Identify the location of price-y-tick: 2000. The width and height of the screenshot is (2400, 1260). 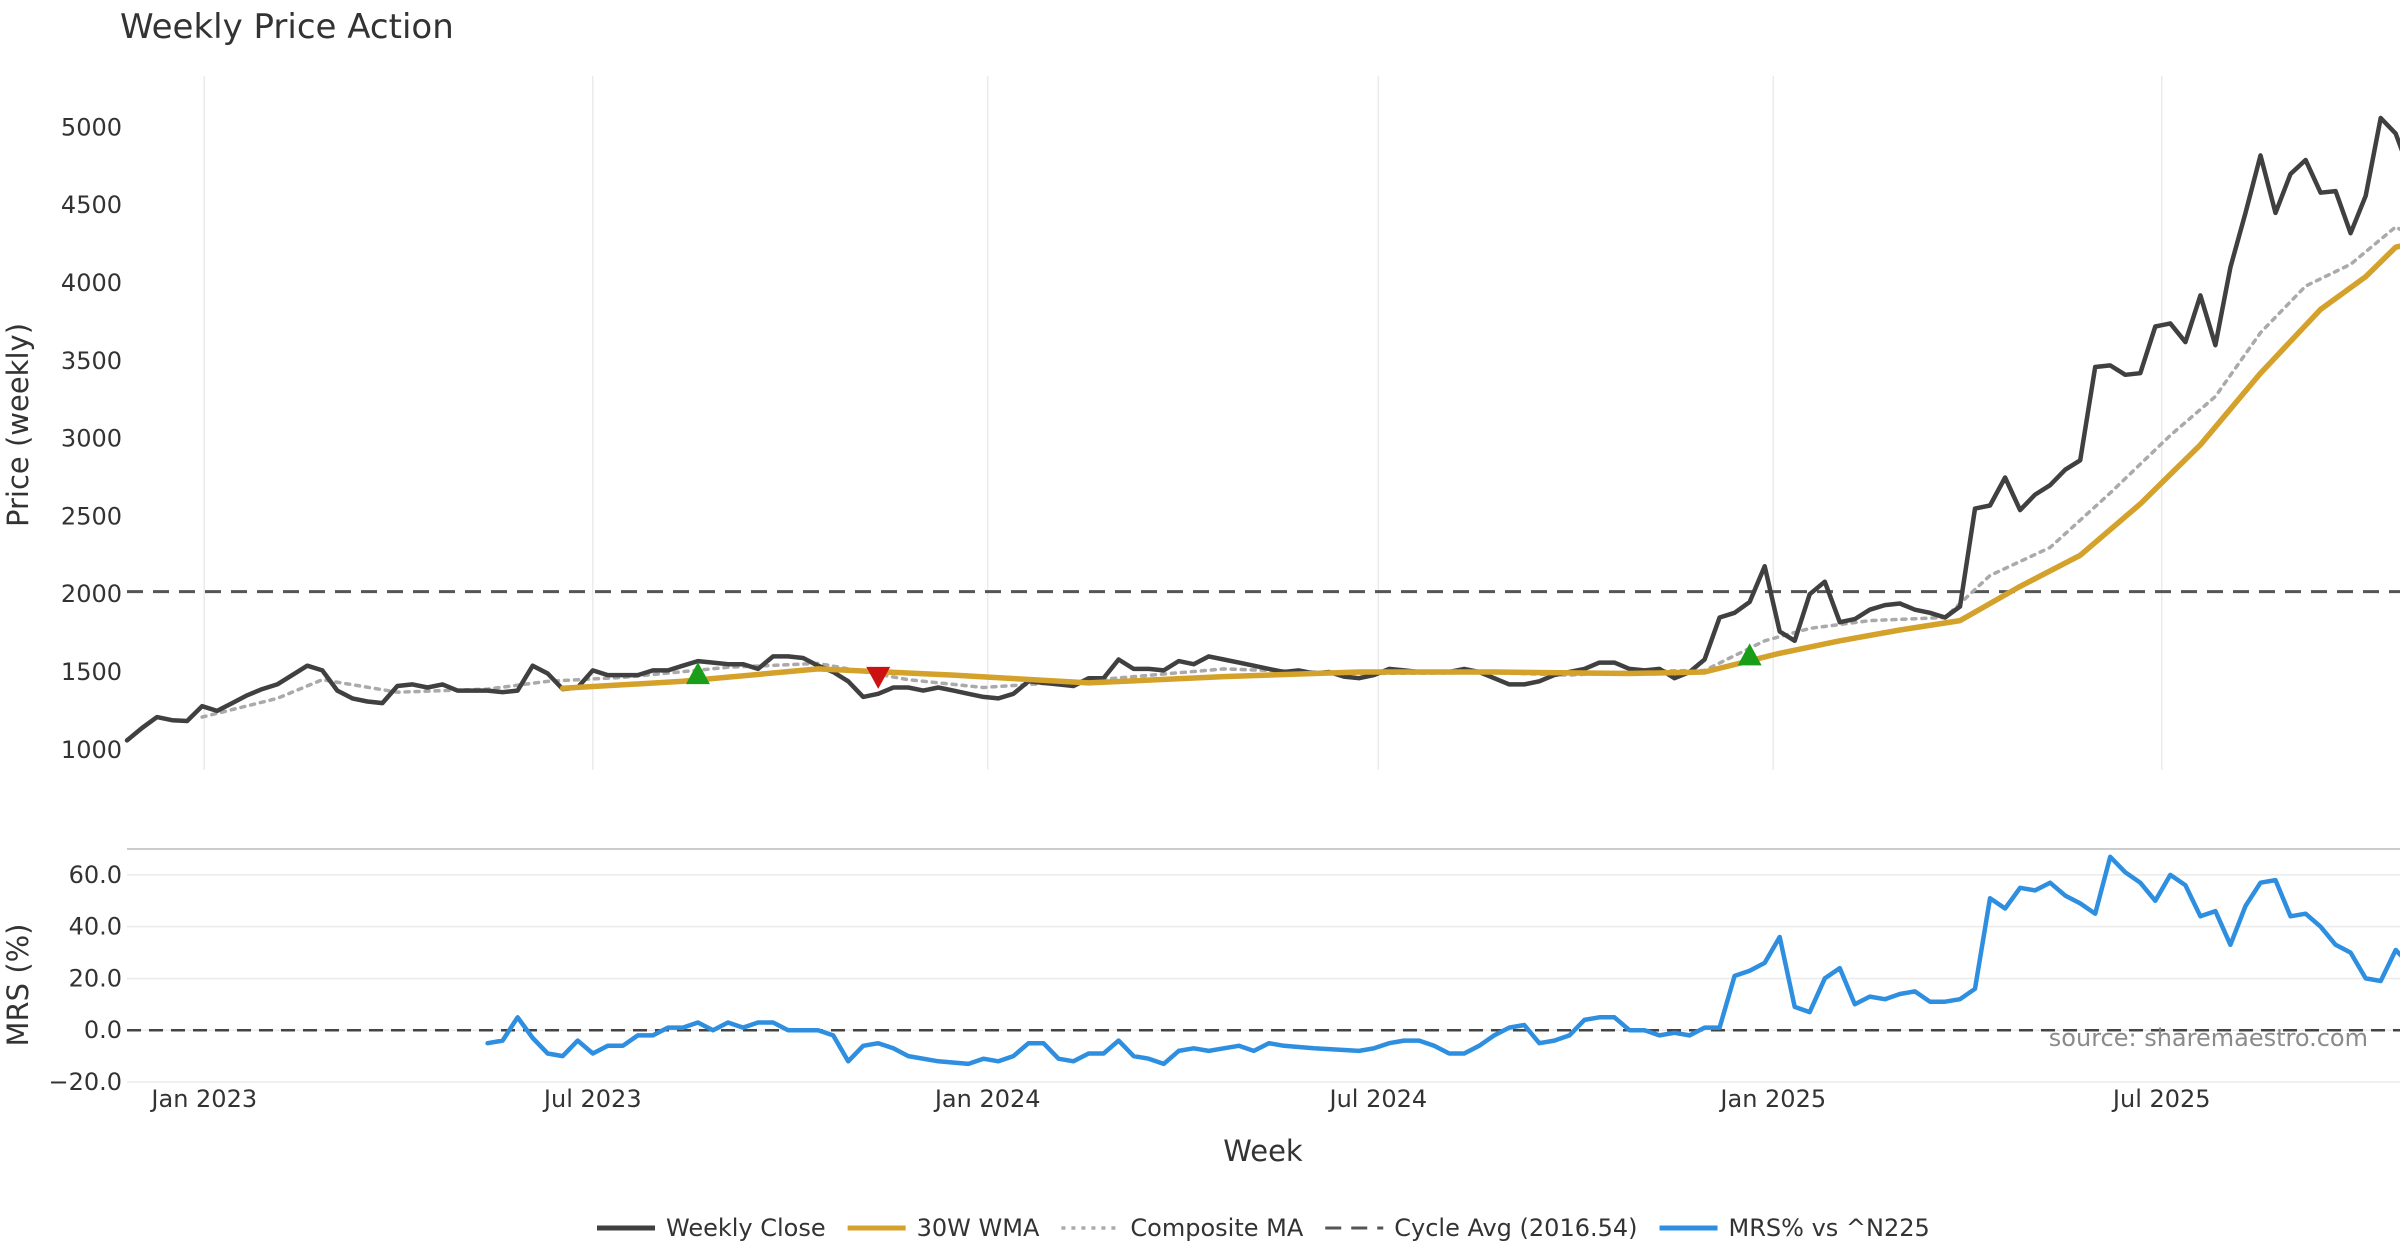
(91, 594).